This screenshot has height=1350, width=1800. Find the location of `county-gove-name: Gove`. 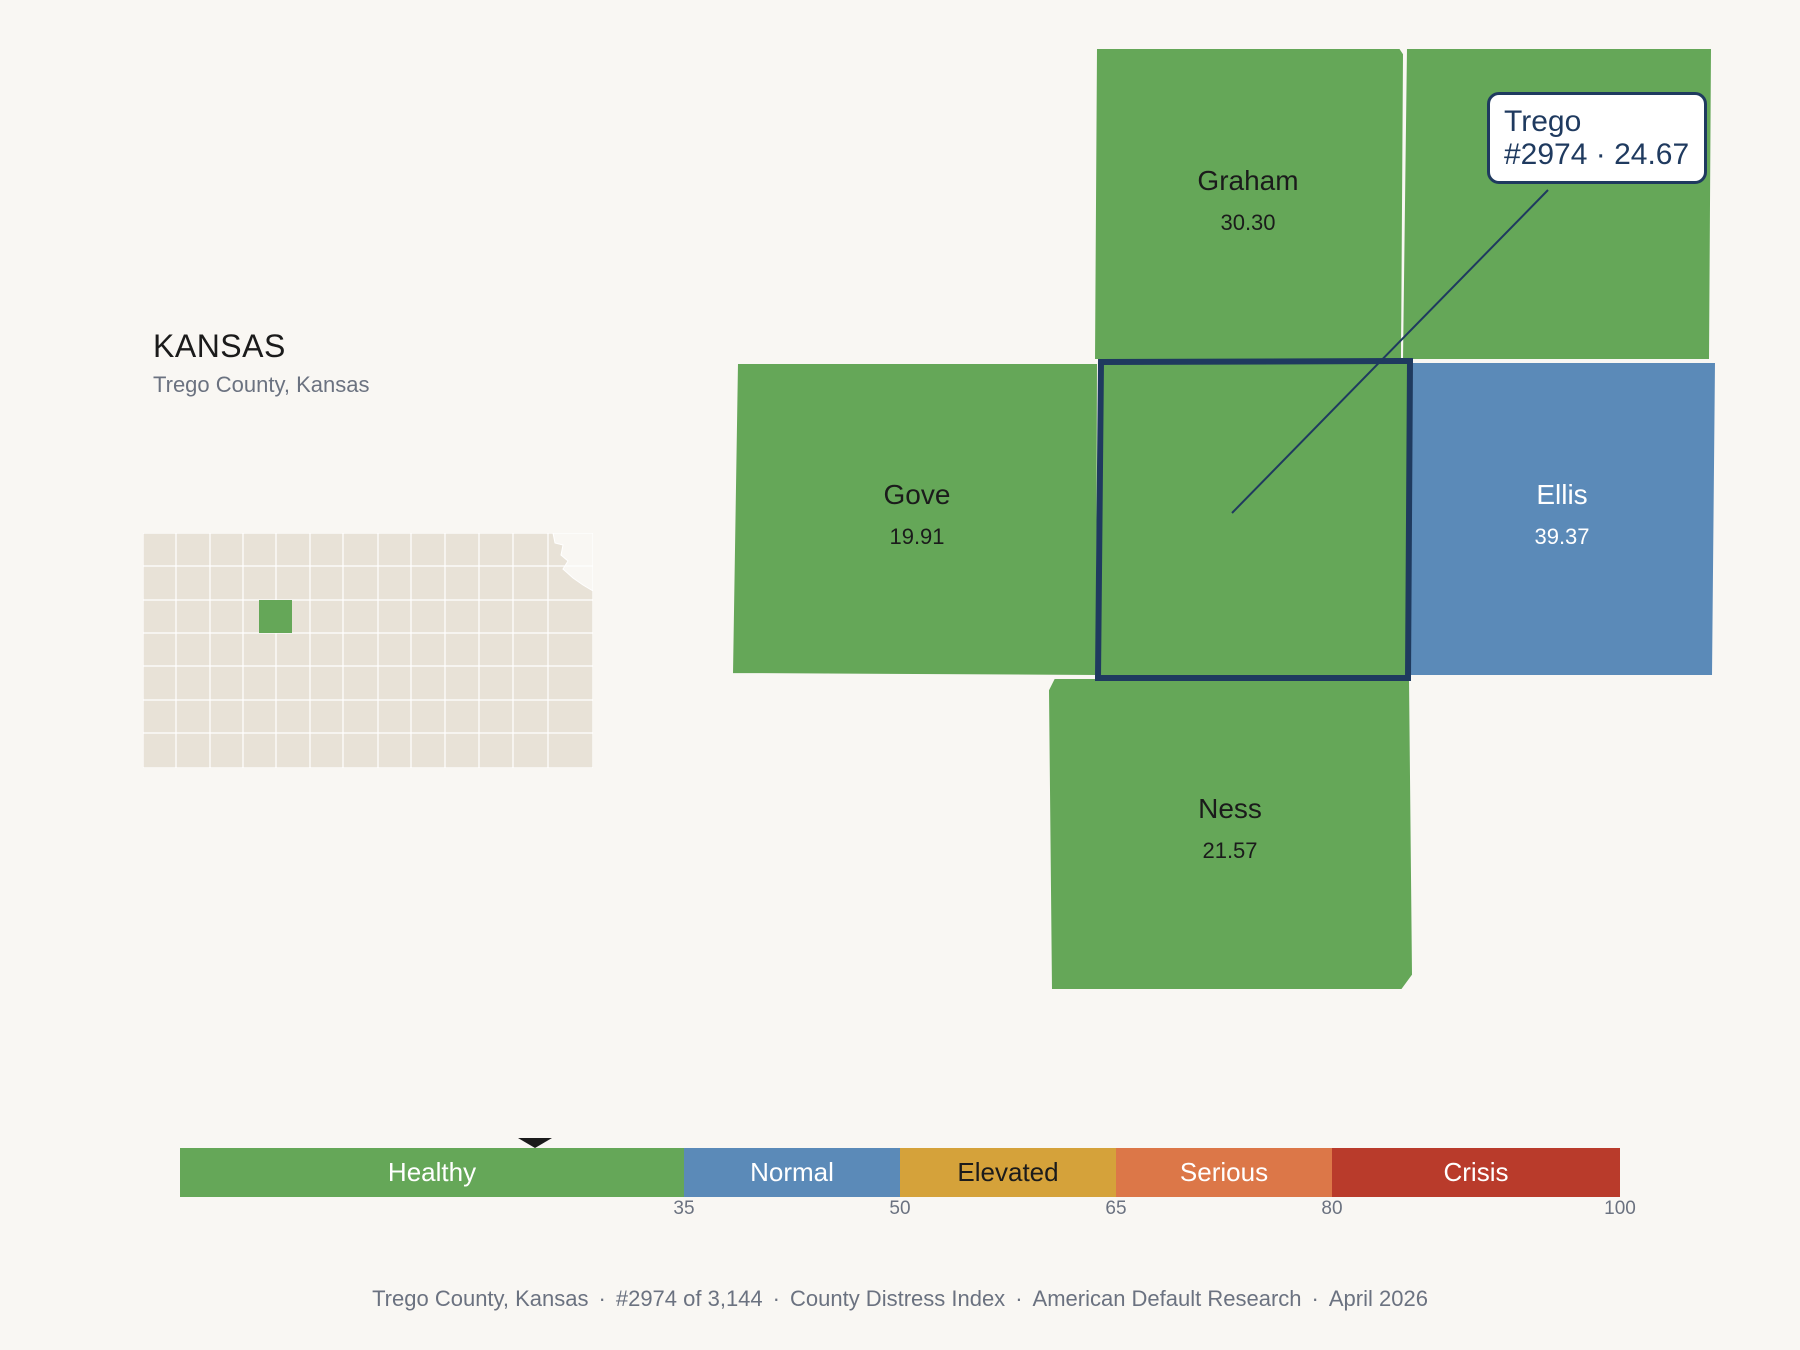

county-gove-name: Gove is located at coordinates (917, 494).